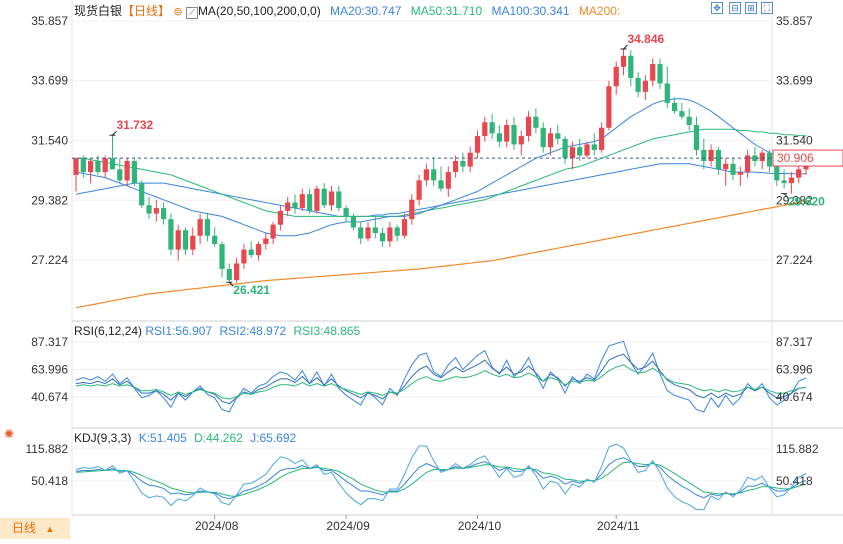 The image size is (843, 544). Describe the element at coordinates (794, 481) in the screenshot. I see `kdj-tick-right-1: 50.418` at that location.